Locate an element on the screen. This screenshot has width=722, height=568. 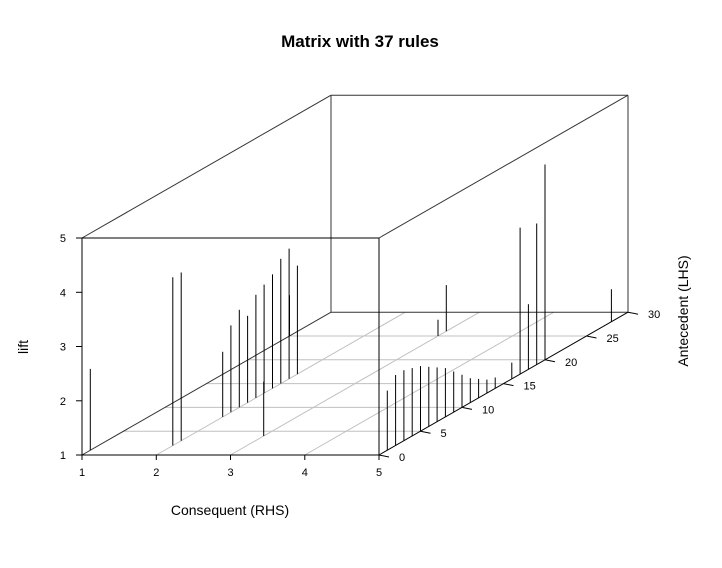
chart-title: Matrix with 37 rules is located at coordinates (360, 41).